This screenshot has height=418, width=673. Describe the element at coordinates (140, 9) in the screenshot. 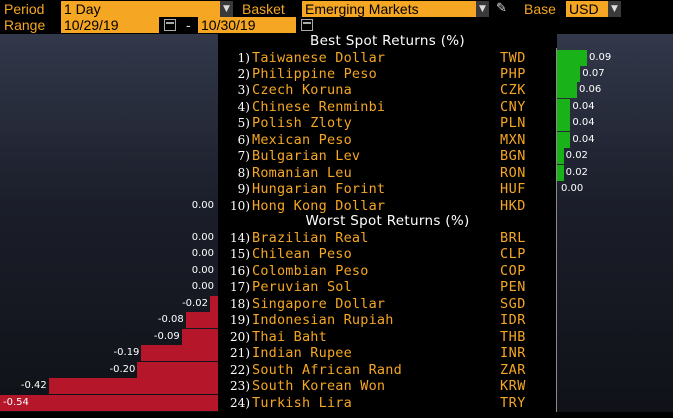

I see `period-select: 1 Day` at that location.